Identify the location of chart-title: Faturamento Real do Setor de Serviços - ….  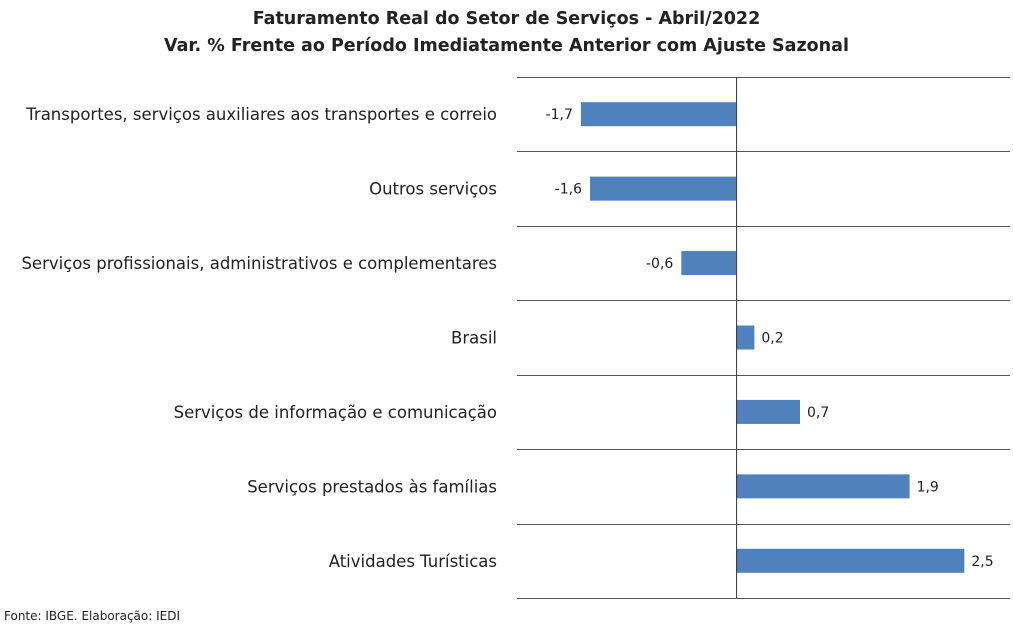
(506, 19).